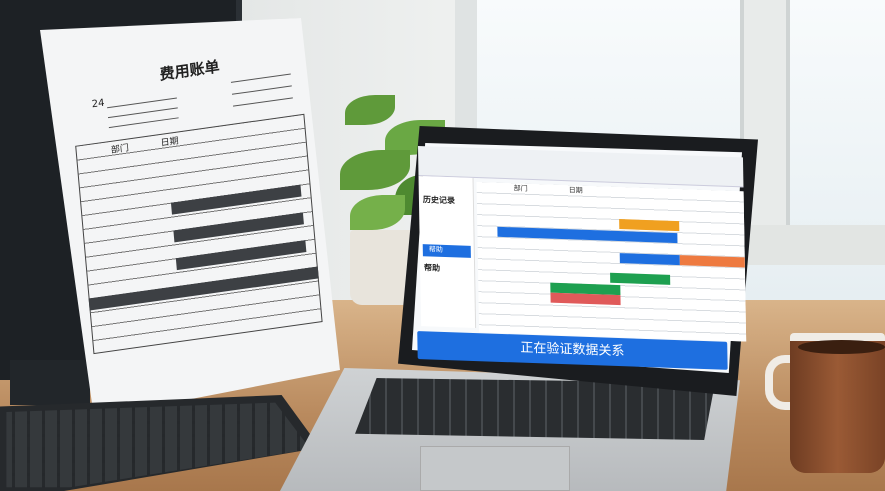 This screenshot has height=491, width=885. I want to click on mug-lower, so click(837, 439).